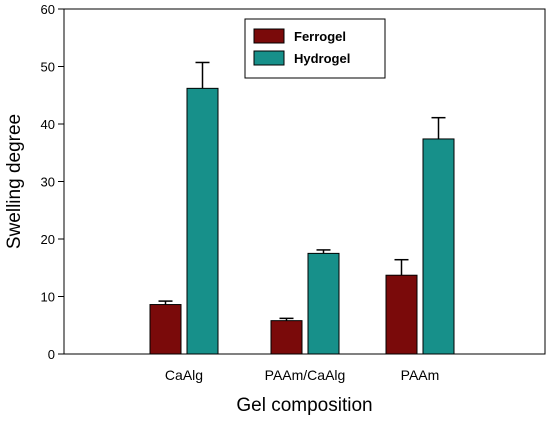 This screenshot has height=429, width=550. I want to click on bar-ferrogel-caalg, so click(165, 329).